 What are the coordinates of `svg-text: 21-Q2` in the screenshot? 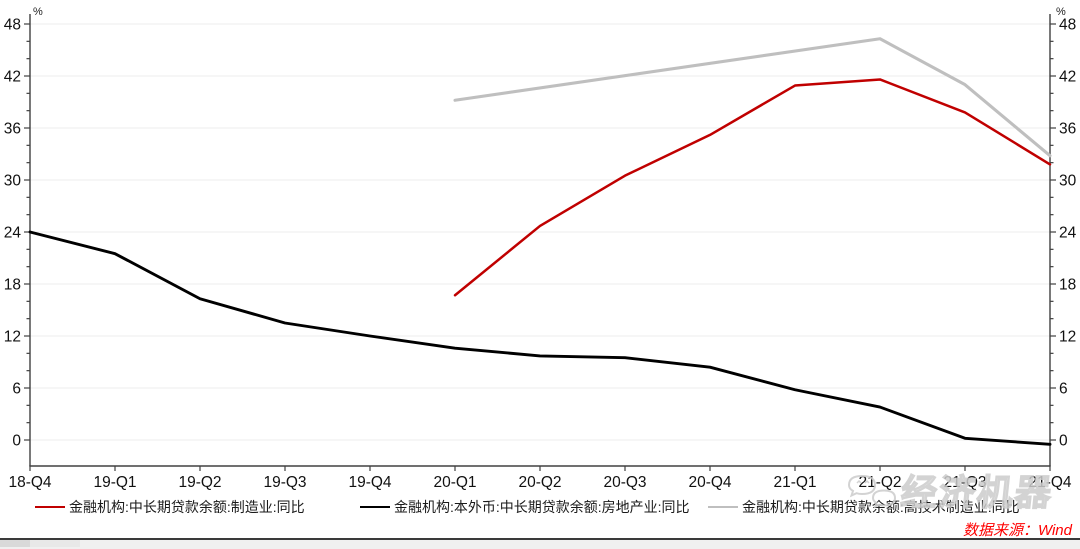 It's located at (879, 482).